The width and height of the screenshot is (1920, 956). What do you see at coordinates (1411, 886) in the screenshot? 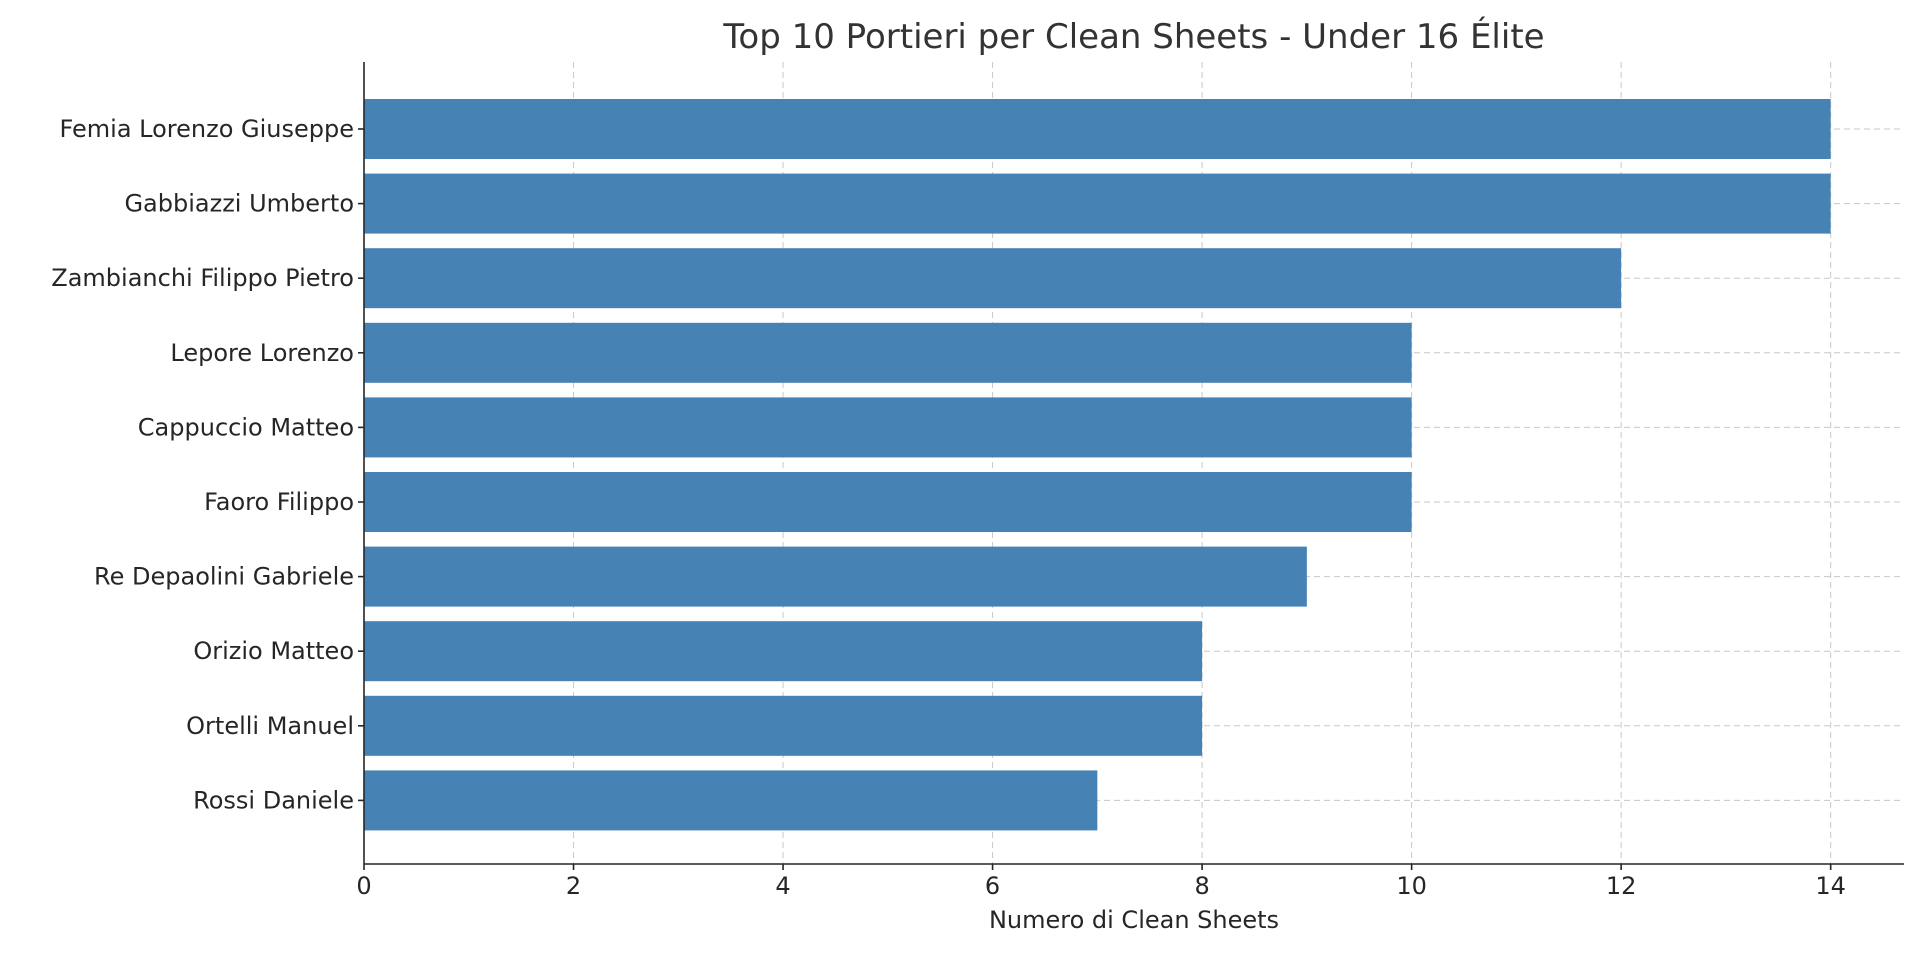
I see `x-tick-label: 10` at bounding box center [1411, 886].